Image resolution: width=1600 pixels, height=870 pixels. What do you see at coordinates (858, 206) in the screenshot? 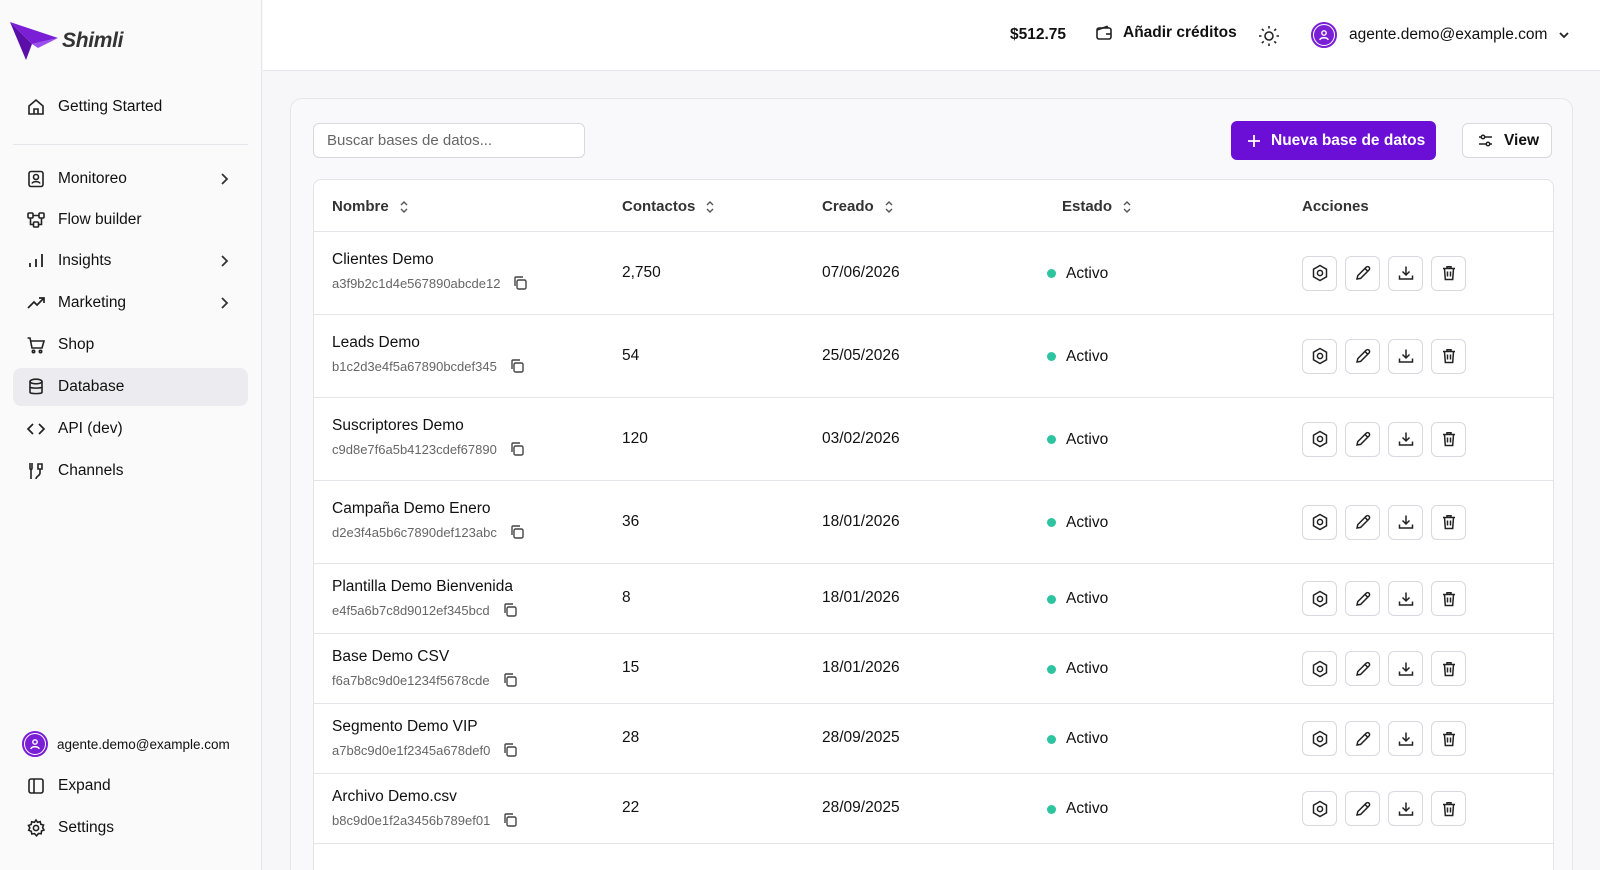
I see `column-header-creado: Creado` at bounding box center [858, 206].